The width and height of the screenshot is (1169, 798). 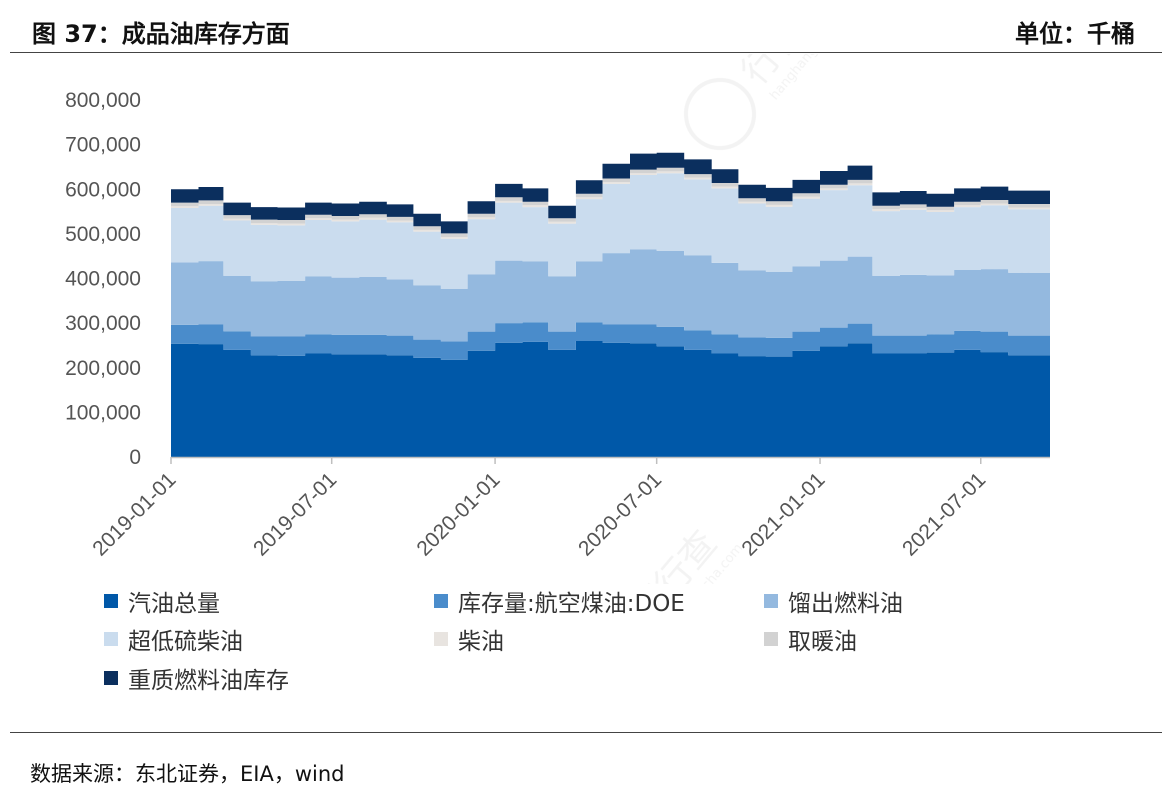 What do you see at coordinates (185, 642) in the screenshot?
I see `legend-label: 超低硫柴油` at bounding box center [185, 642].